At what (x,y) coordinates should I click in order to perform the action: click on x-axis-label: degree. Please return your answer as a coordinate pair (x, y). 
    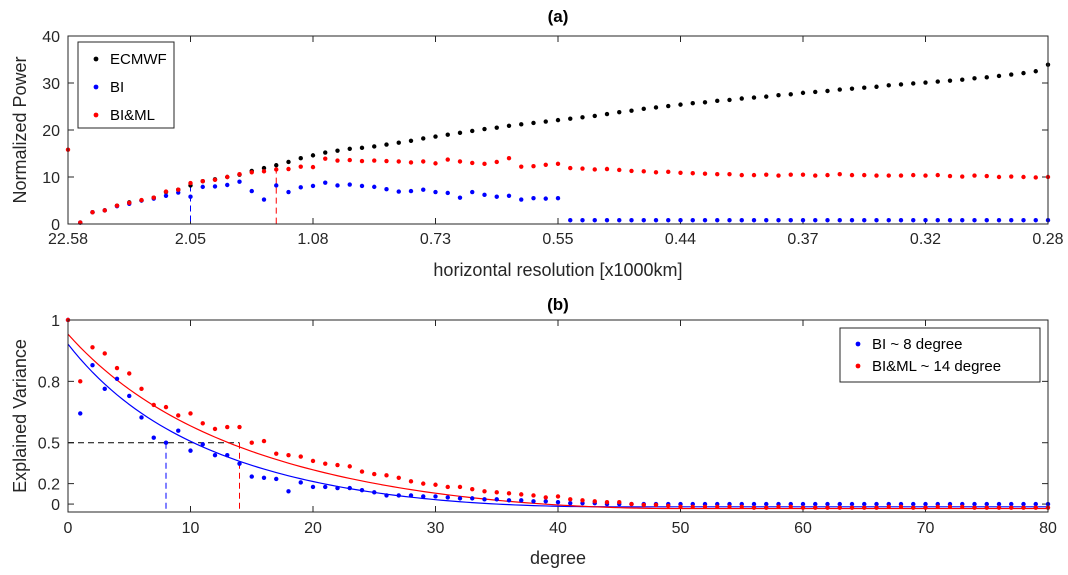
    Looking at the image, I should click on (558, 558).